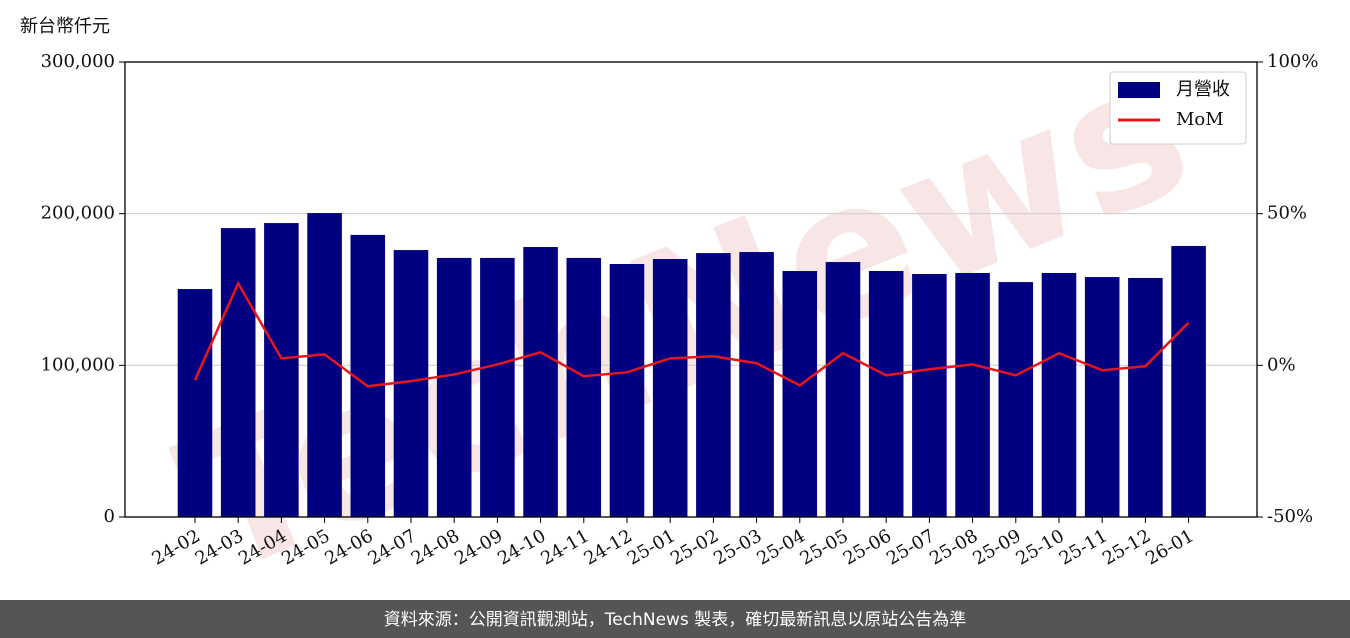  Describe the element at coordinates (910, 547) in the screenshot. I see `x-tick-label: 25-07` at that location.